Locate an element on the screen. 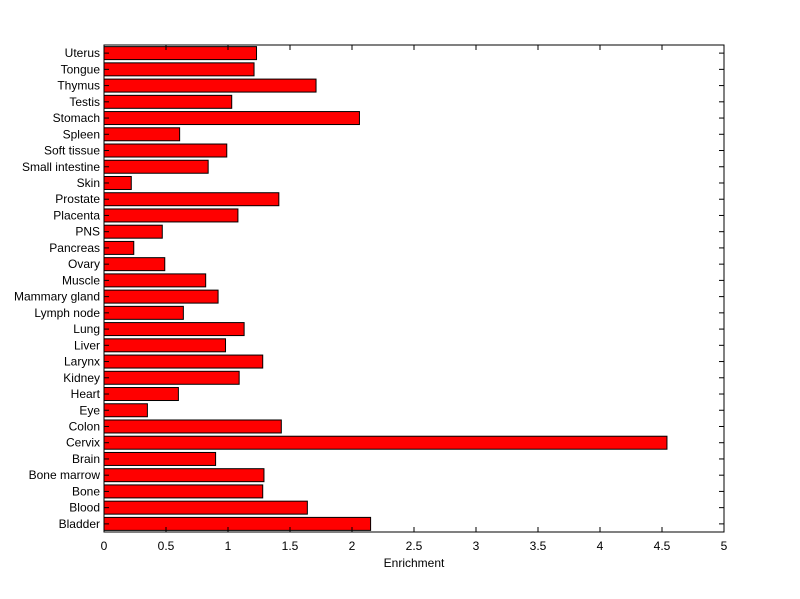  bar-eye is located at coordinates (125, 410).